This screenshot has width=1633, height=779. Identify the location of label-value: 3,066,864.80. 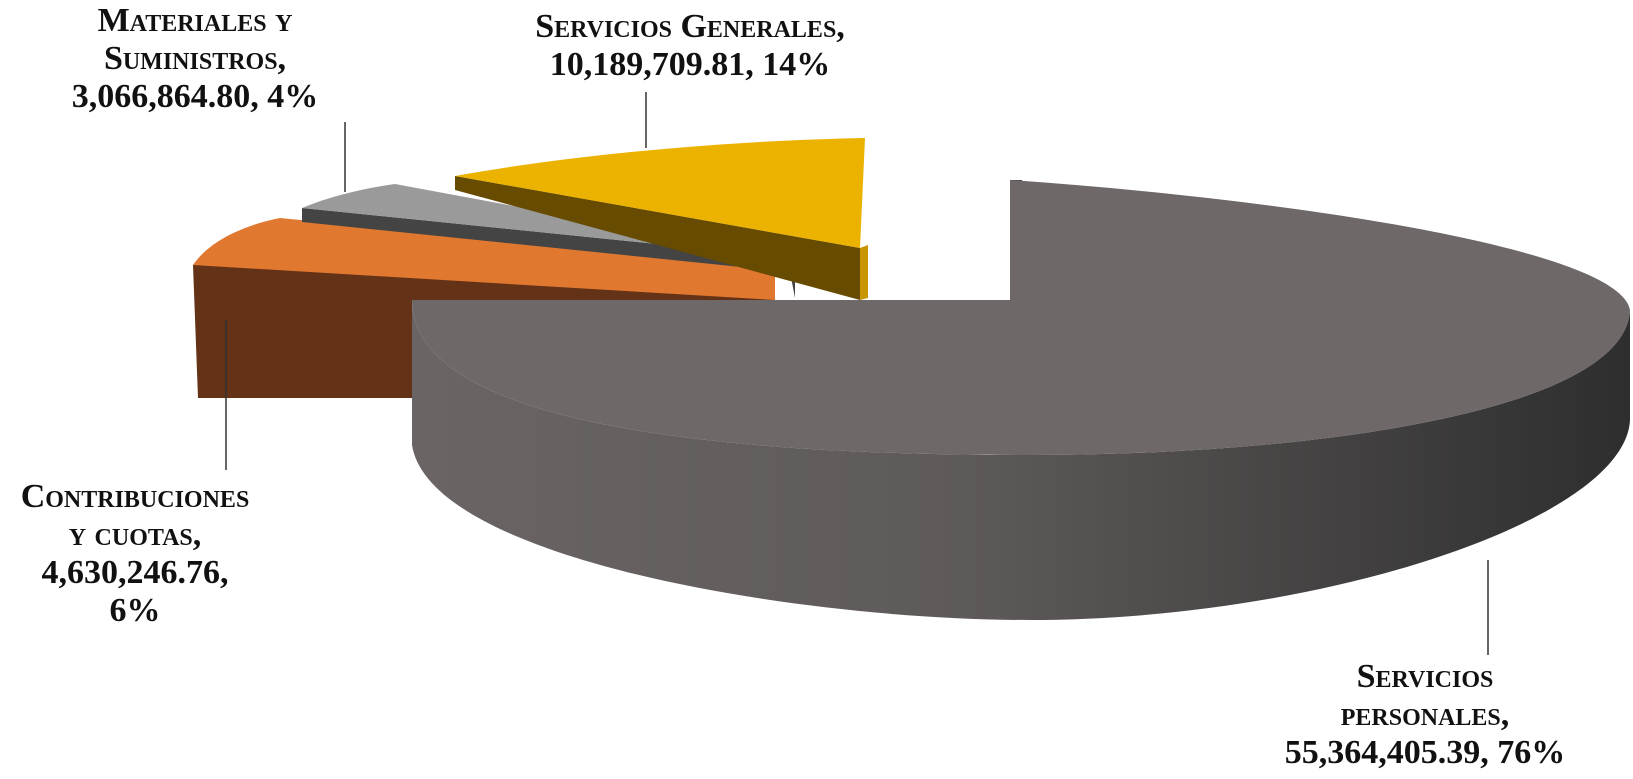
(161, 96).